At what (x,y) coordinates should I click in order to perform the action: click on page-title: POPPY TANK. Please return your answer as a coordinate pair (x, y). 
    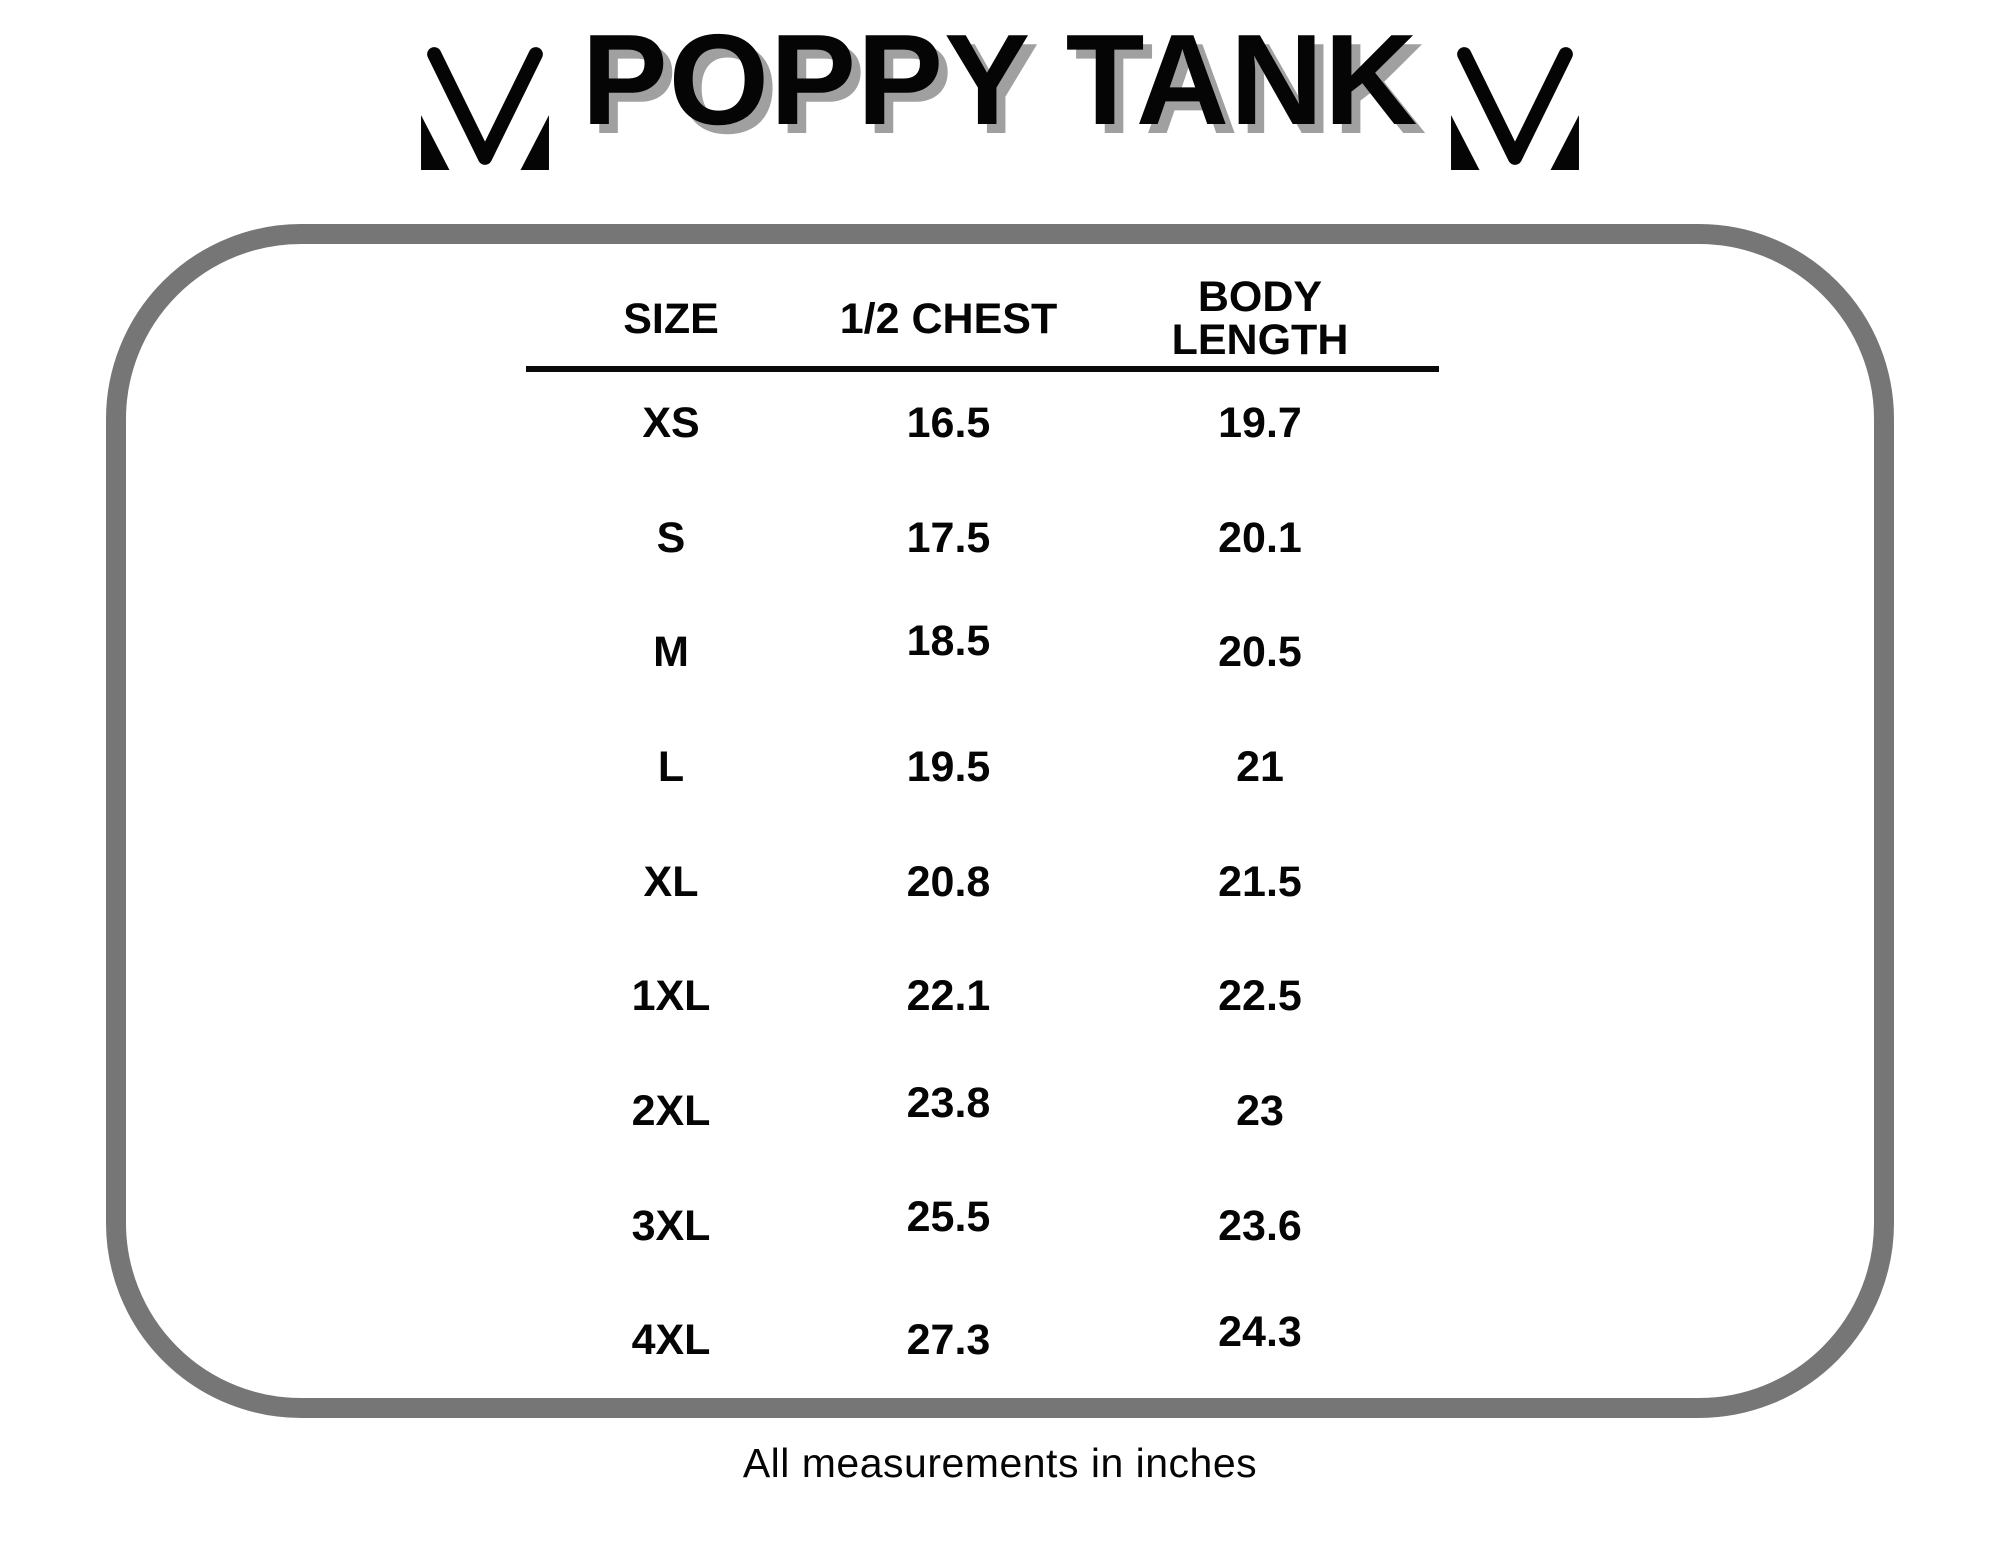
    Looking at the image, I should click on (1000, 80).